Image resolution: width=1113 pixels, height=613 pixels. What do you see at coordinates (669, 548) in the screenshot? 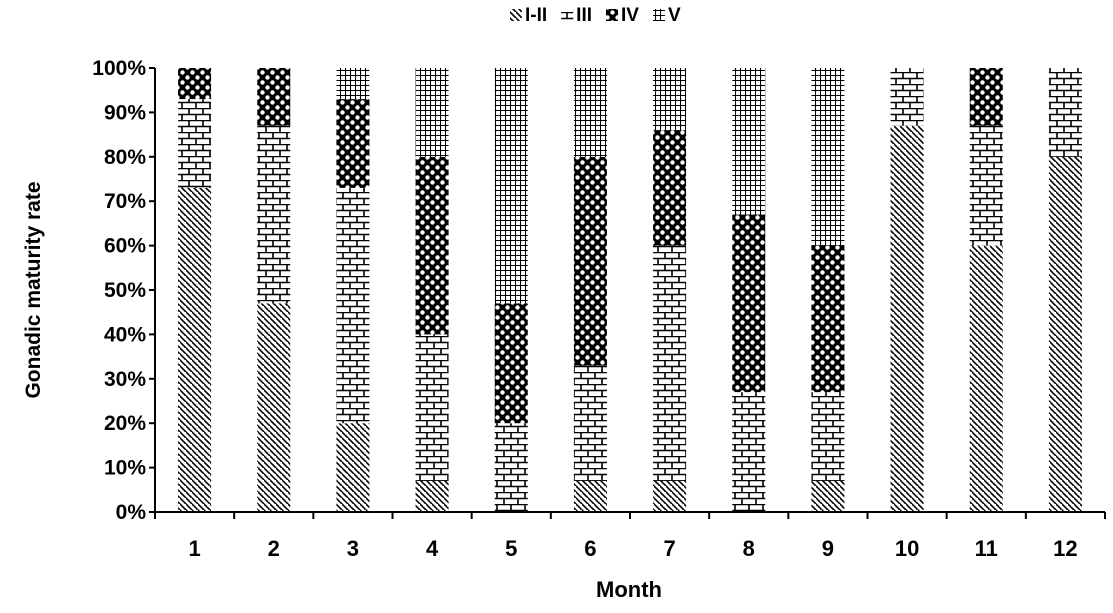
I see `x-tick-label-month-7: 7` at bounding box center [669, 548].